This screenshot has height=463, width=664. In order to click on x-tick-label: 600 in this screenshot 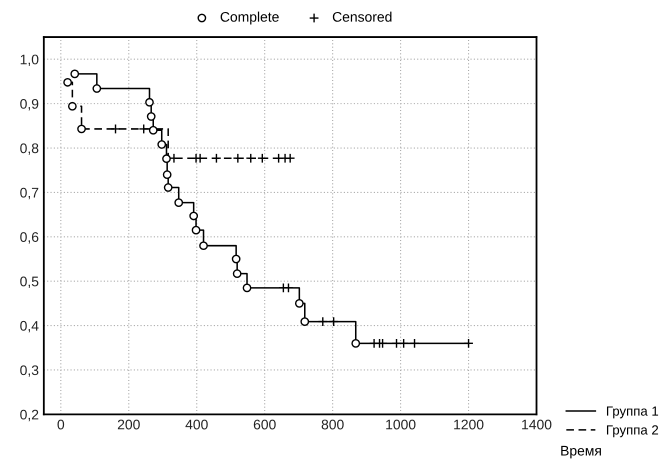, I will do `click(265, 425)`.